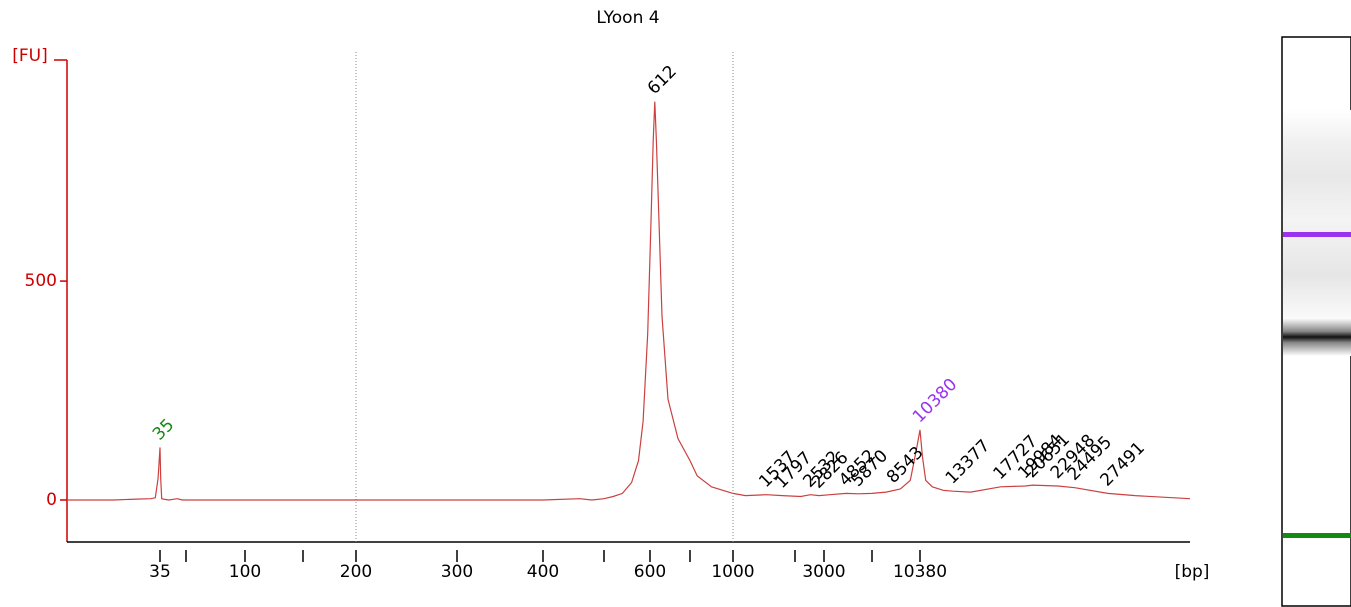  I want to click on x-tick-label: 10380, so click(920, 572).